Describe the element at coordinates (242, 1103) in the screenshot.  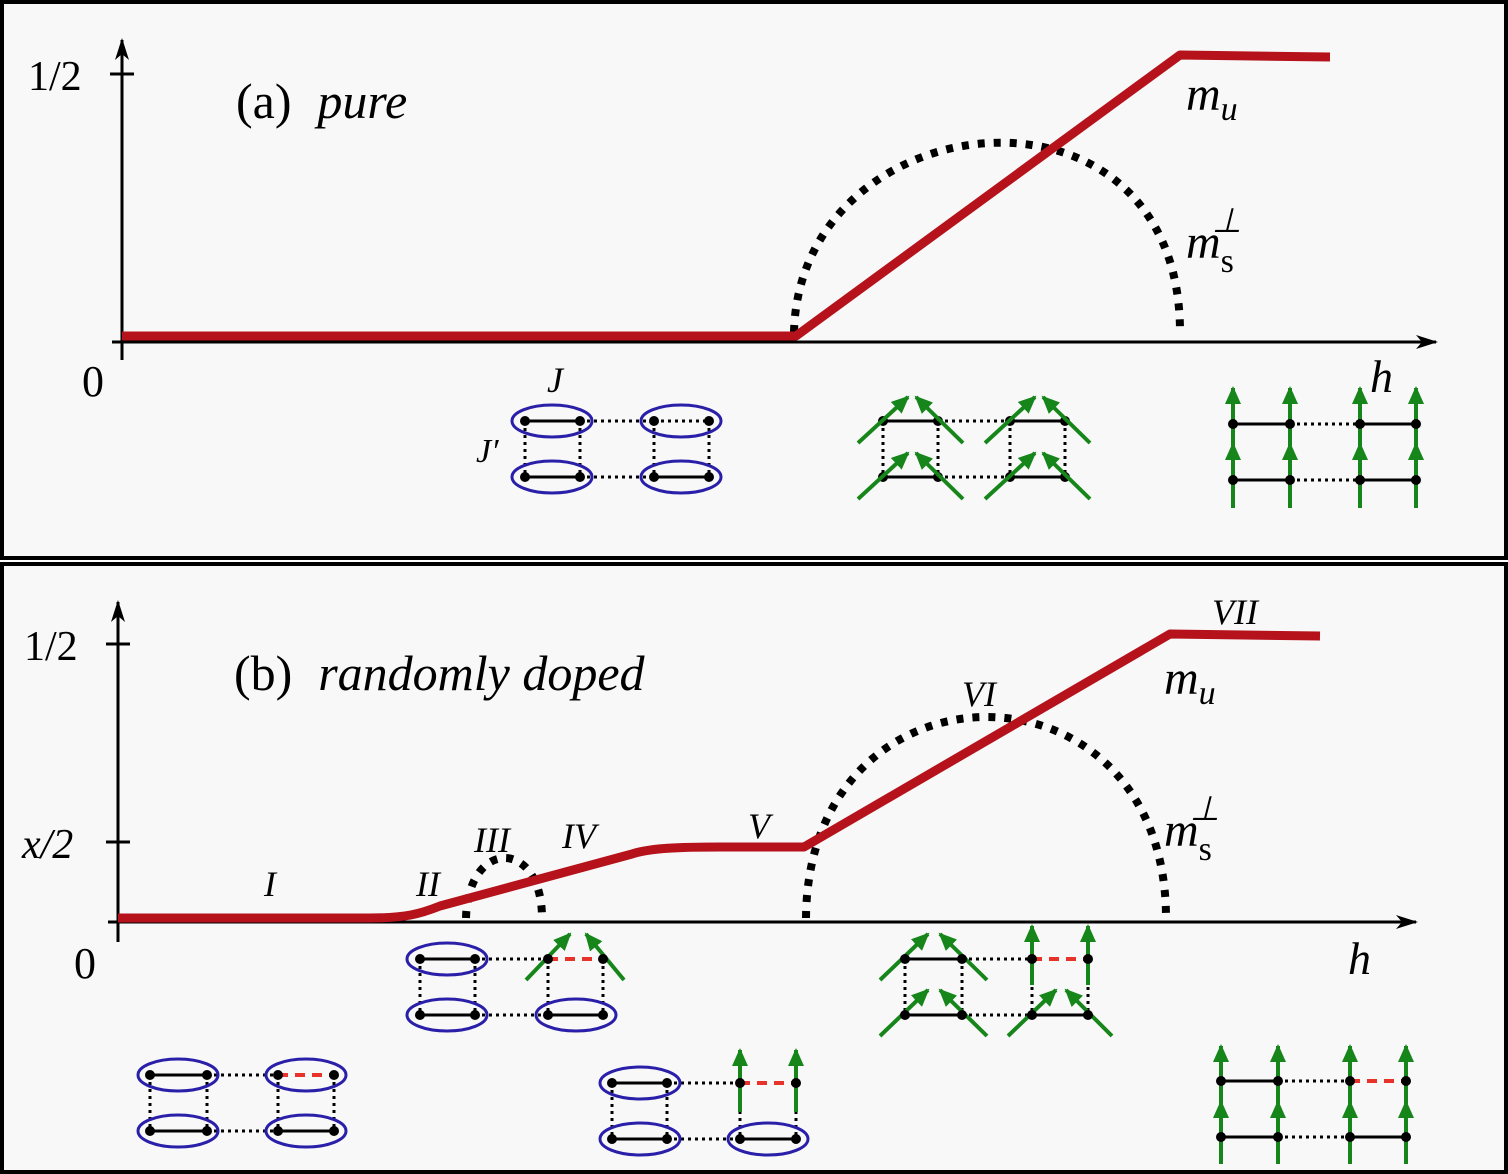
I see `panel-b-lattice-singlet-doped` at that location.